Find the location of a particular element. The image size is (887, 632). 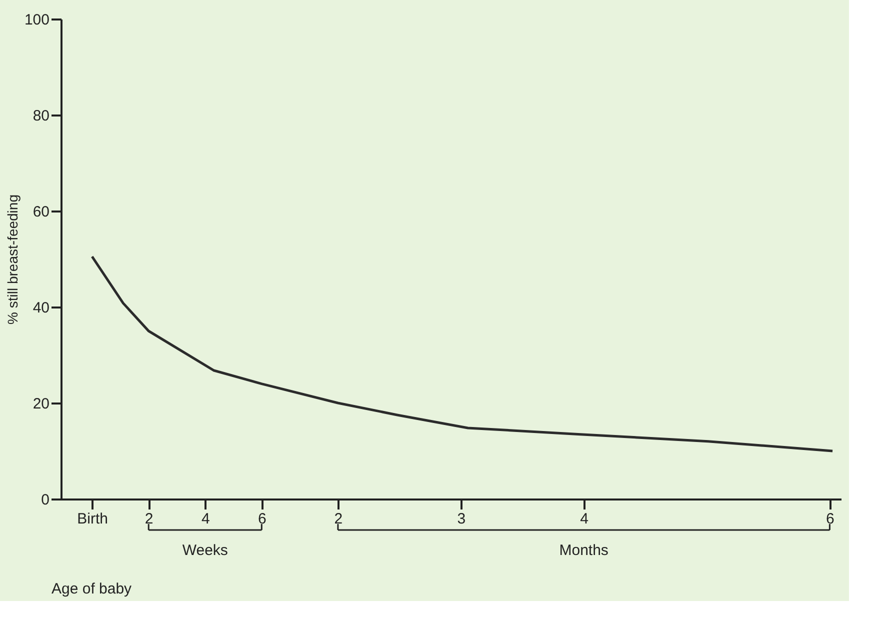

text: Weeks is located at coordinates (205, 550).